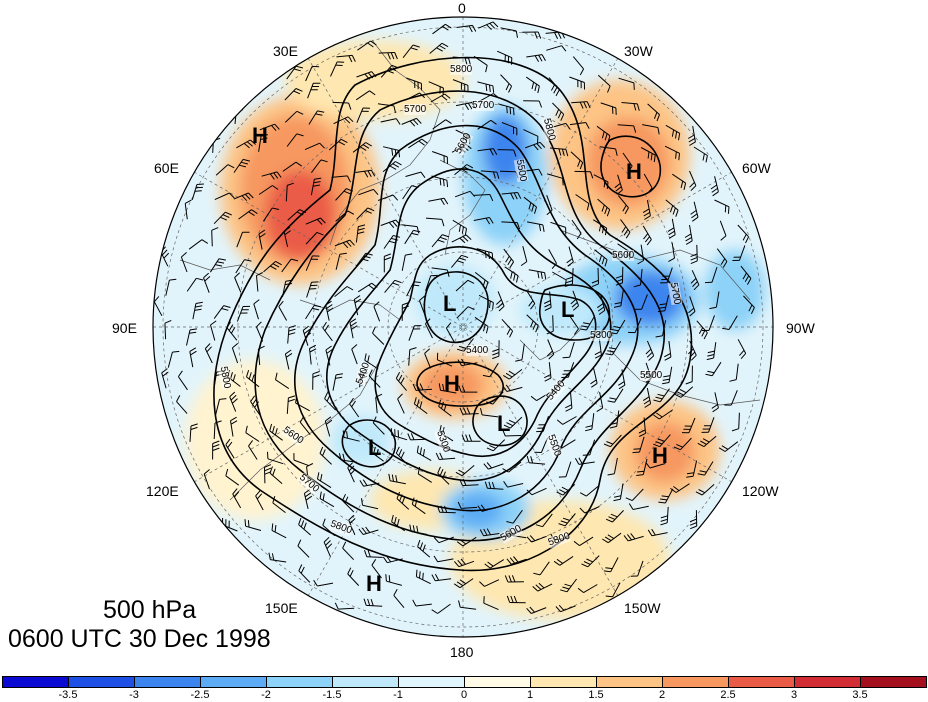 The height and width of the screenshot is (702, 928). I want to click on lon-label-60e: 60E, so click(166, 168).